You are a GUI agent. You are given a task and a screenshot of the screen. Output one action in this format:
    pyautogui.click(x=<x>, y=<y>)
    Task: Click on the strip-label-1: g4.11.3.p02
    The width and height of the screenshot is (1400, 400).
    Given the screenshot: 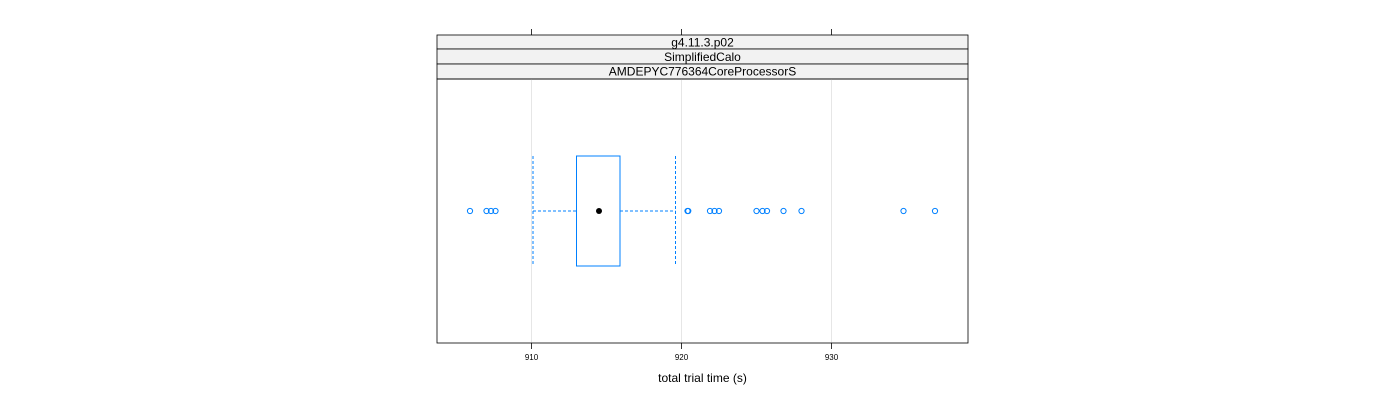 What is the action you would take?
    pyautogui.click(x=702, y=43)
    